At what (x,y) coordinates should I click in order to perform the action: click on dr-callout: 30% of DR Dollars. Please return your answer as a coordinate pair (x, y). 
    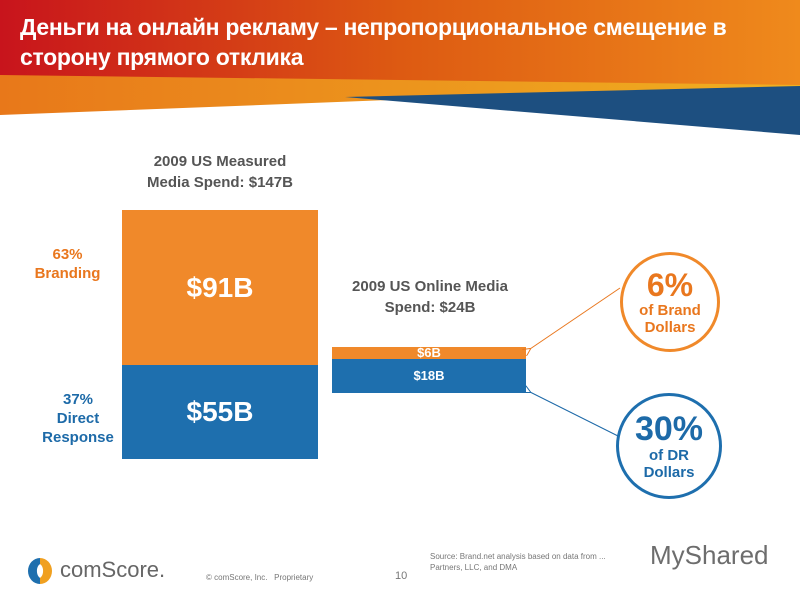
    Looking at the image, I should click on (669, 446).